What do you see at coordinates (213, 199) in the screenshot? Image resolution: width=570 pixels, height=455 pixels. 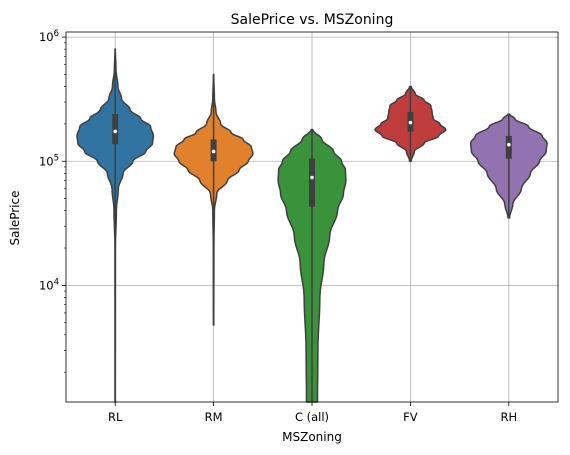 I see `violin-rm` at bounding box center [213, 199].